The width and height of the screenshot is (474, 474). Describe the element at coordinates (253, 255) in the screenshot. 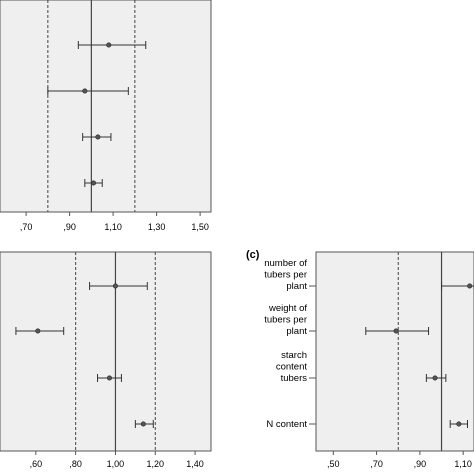

I see `panel-c-label: (c)` at that location.